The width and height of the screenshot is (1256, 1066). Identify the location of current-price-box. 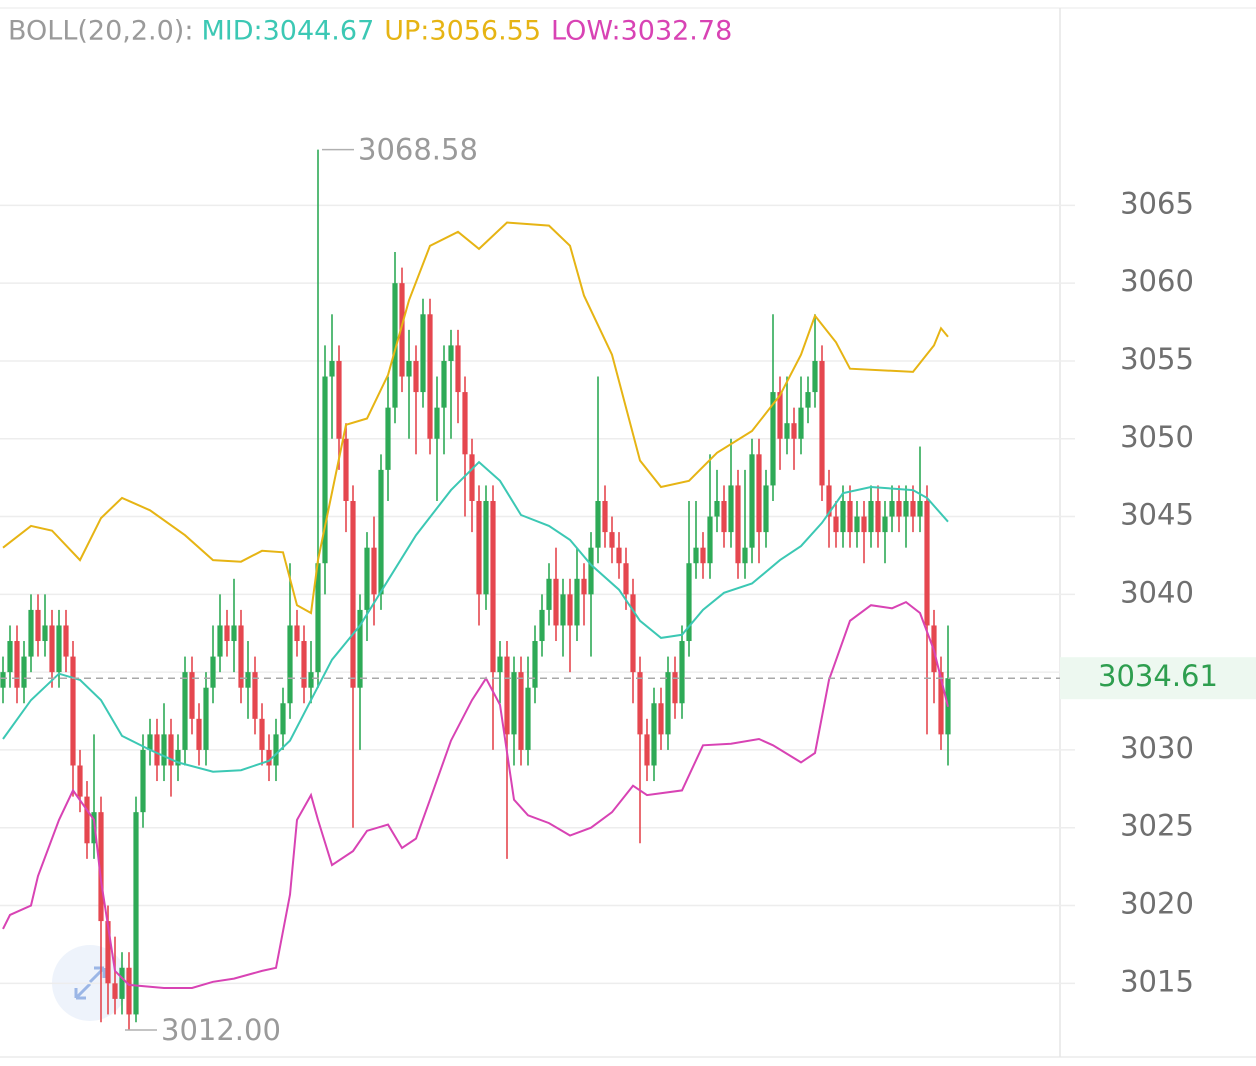
(1158, 678).